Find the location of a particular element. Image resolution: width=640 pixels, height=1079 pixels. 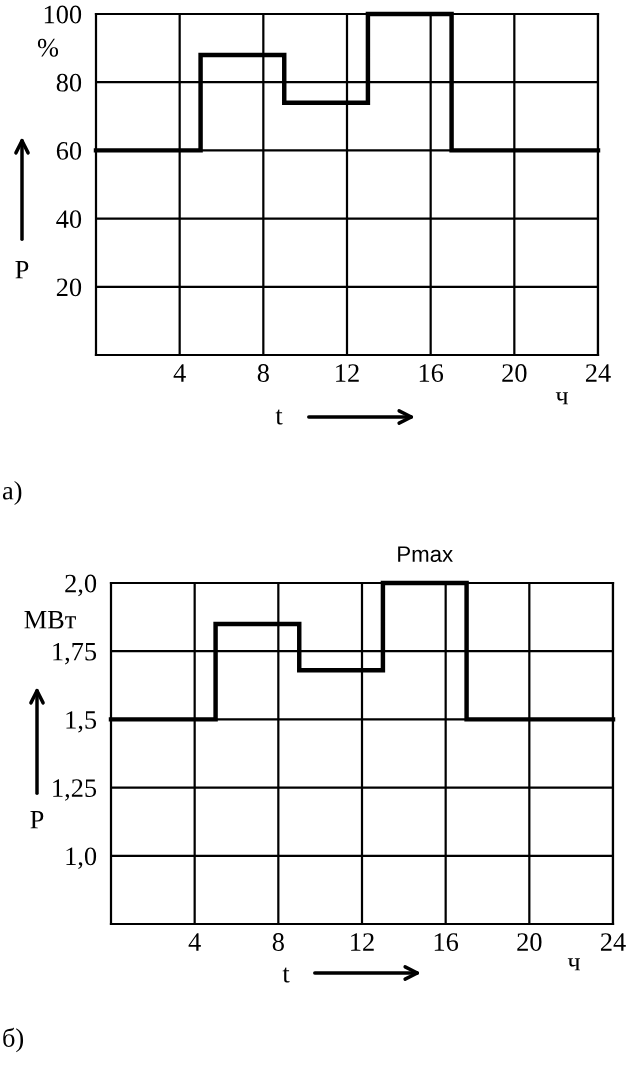

text: б) is located at coordinates (13, 1040).